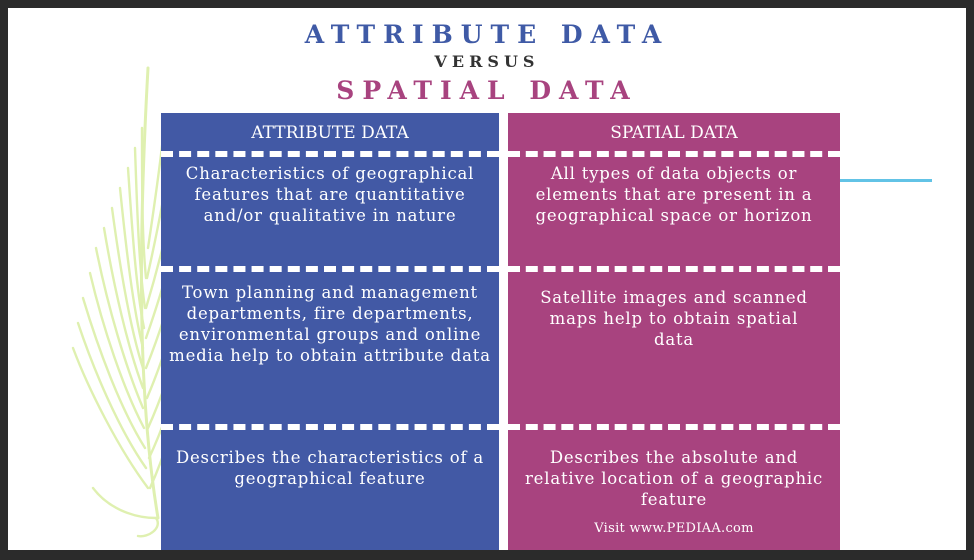 Image resolution: width=974 pixels, height=560 pixels. What do you see at coordinates (674, 133) in the screenshot?
I see `spatial-column-header: SPATIAL DATA` at bounding box center [674, 133].